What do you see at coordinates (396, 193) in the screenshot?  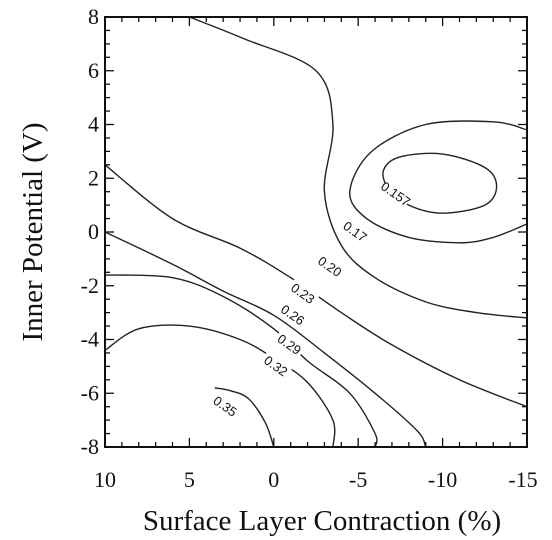 I see `contour-label-bg-0.157` at bounding box center [396, 193].